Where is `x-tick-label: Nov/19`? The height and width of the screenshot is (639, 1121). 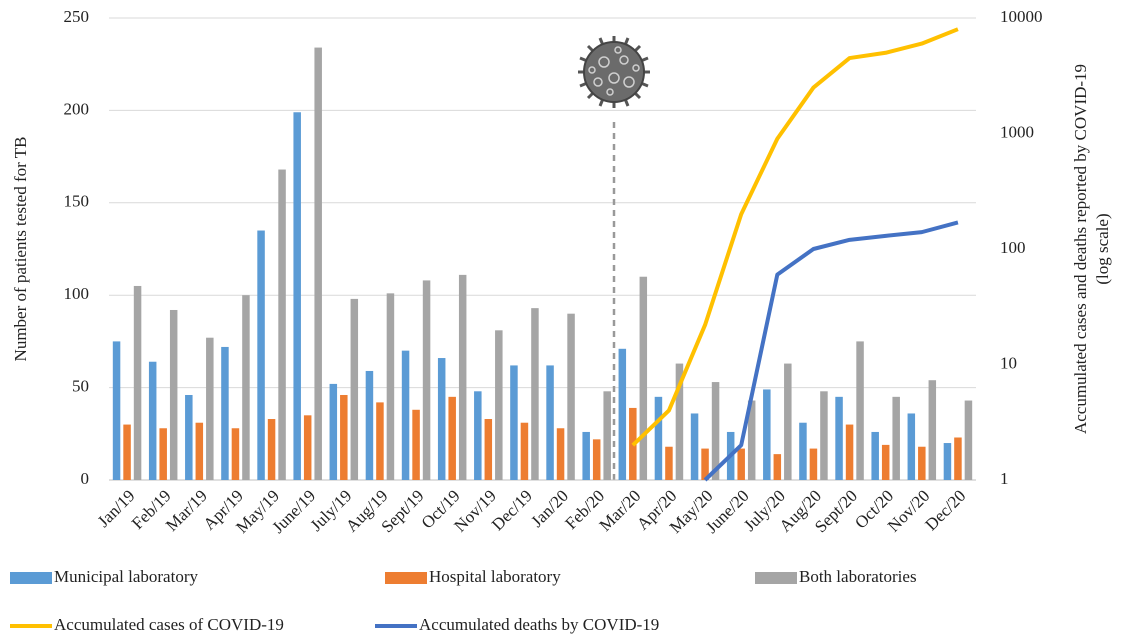 x-tick-label: Nov/19 is located at coordinates (474, 510).